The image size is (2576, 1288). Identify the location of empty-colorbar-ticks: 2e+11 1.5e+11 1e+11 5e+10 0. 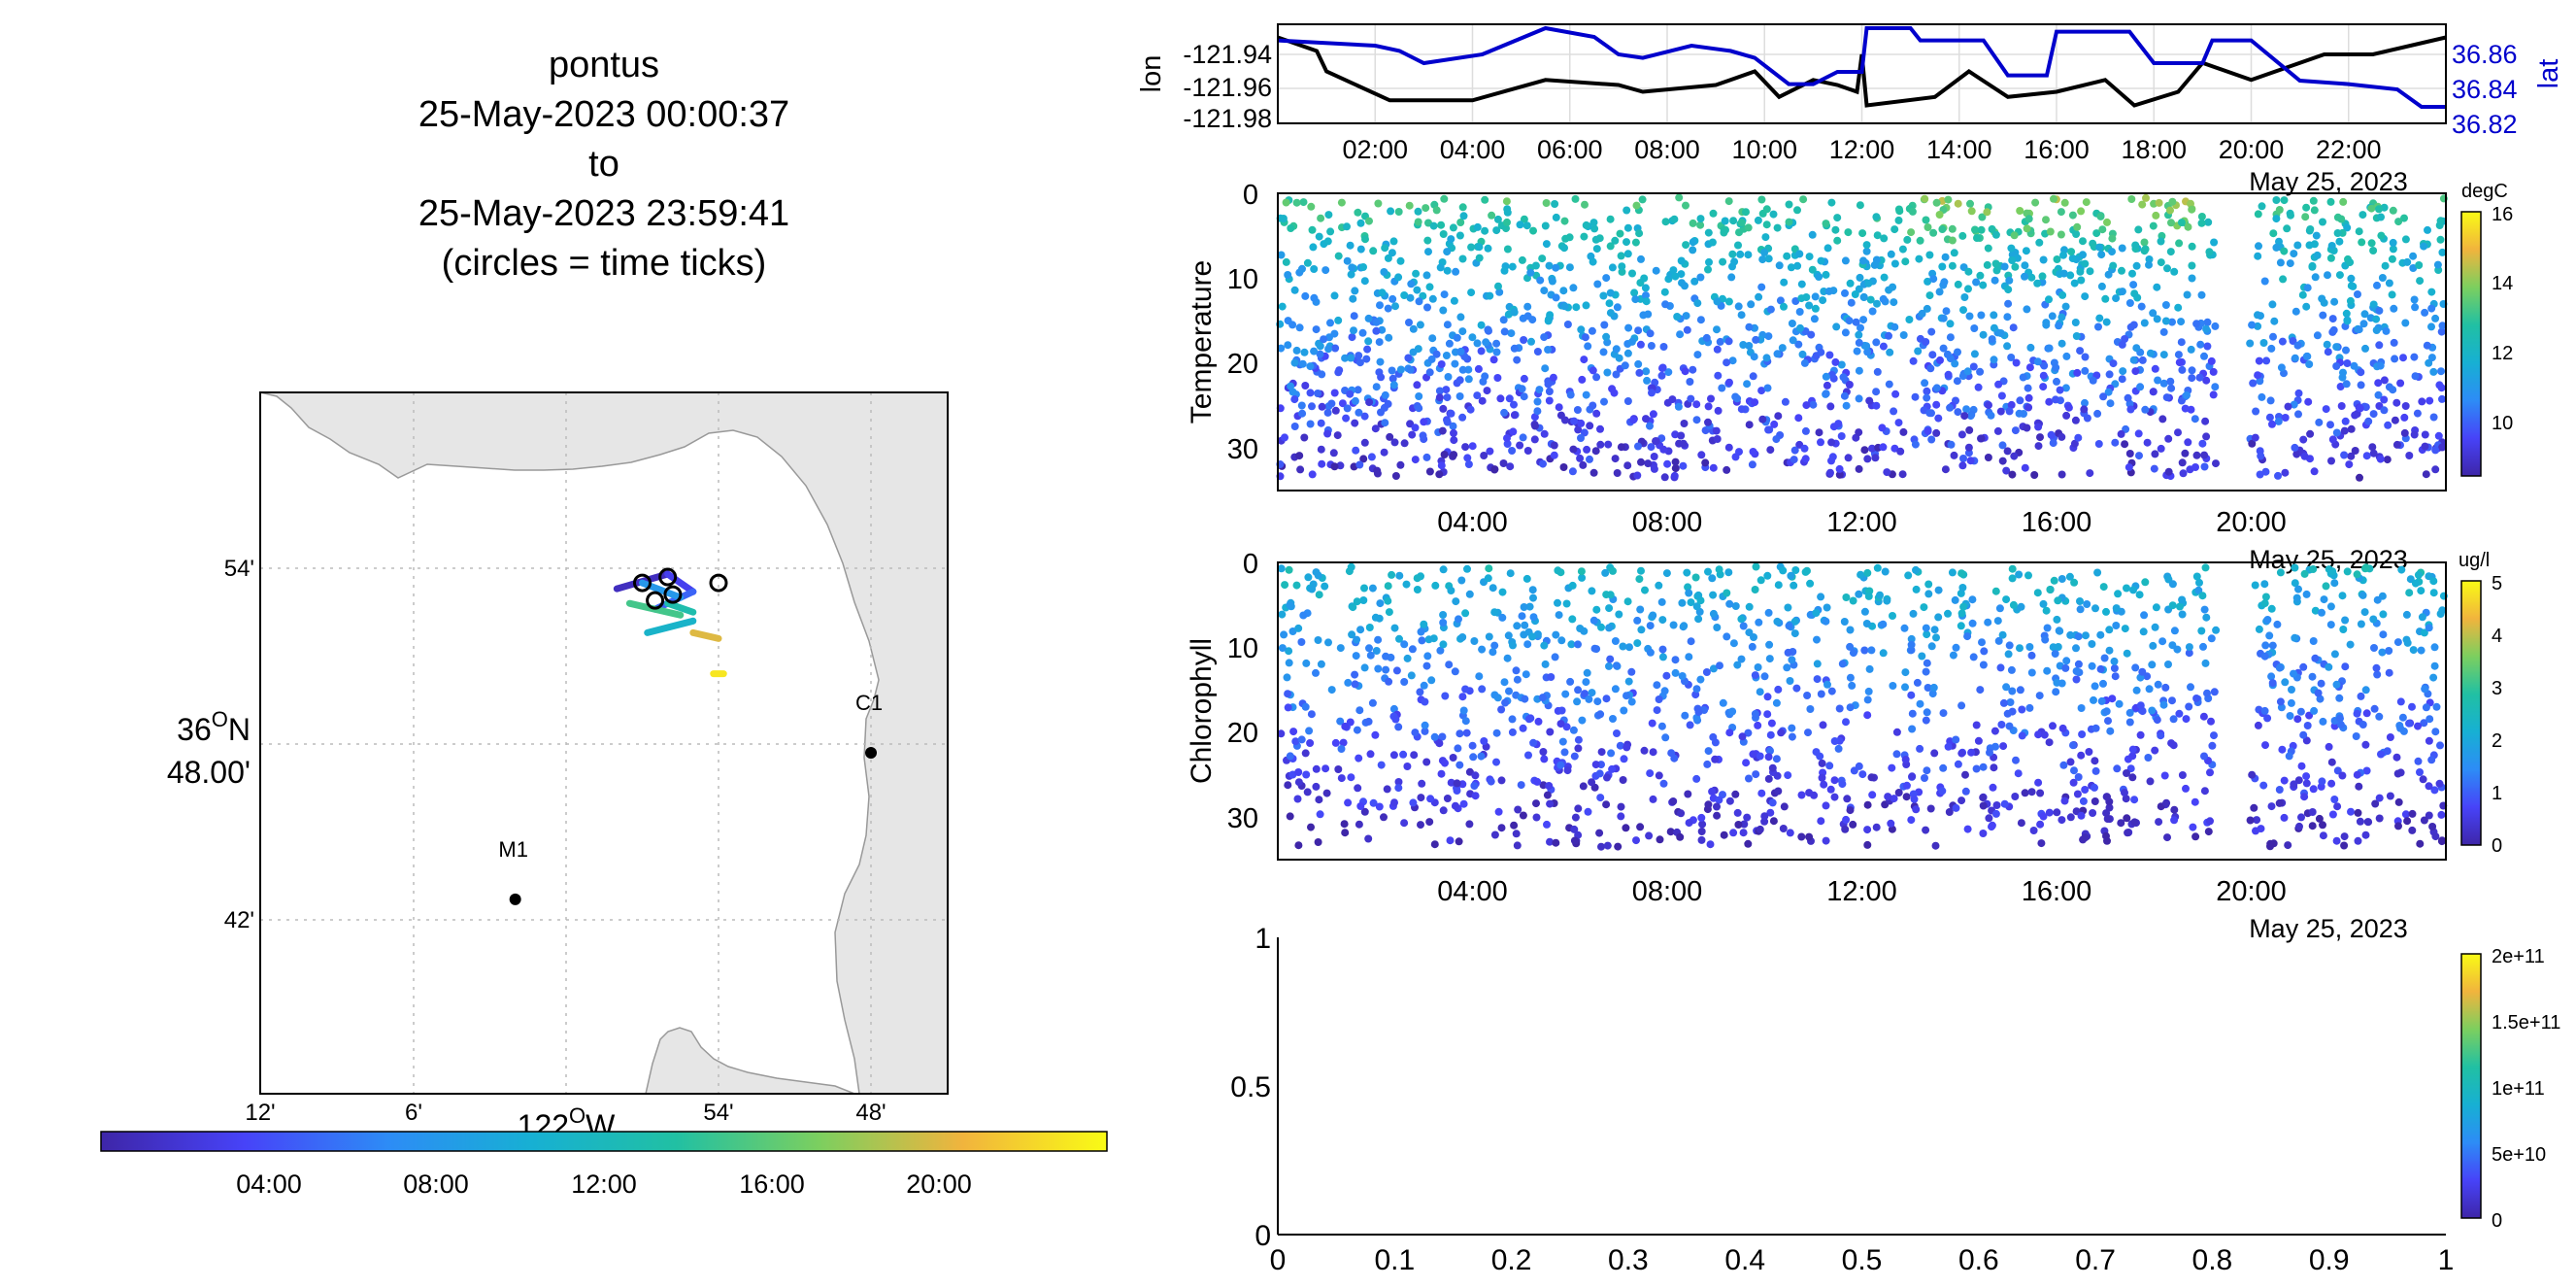
(2526, 1089).